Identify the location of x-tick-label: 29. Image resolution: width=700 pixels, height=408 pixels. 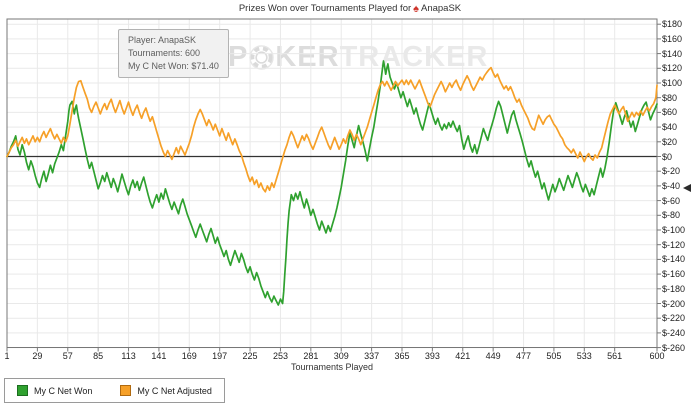
(37, 356).